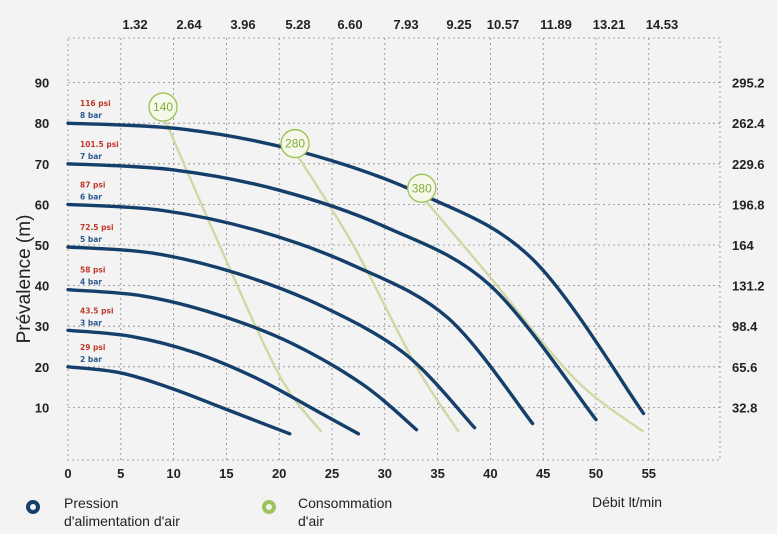 The image size is (777, 534). I want to click on pressure-curve-4-bar, so click(242, 360).